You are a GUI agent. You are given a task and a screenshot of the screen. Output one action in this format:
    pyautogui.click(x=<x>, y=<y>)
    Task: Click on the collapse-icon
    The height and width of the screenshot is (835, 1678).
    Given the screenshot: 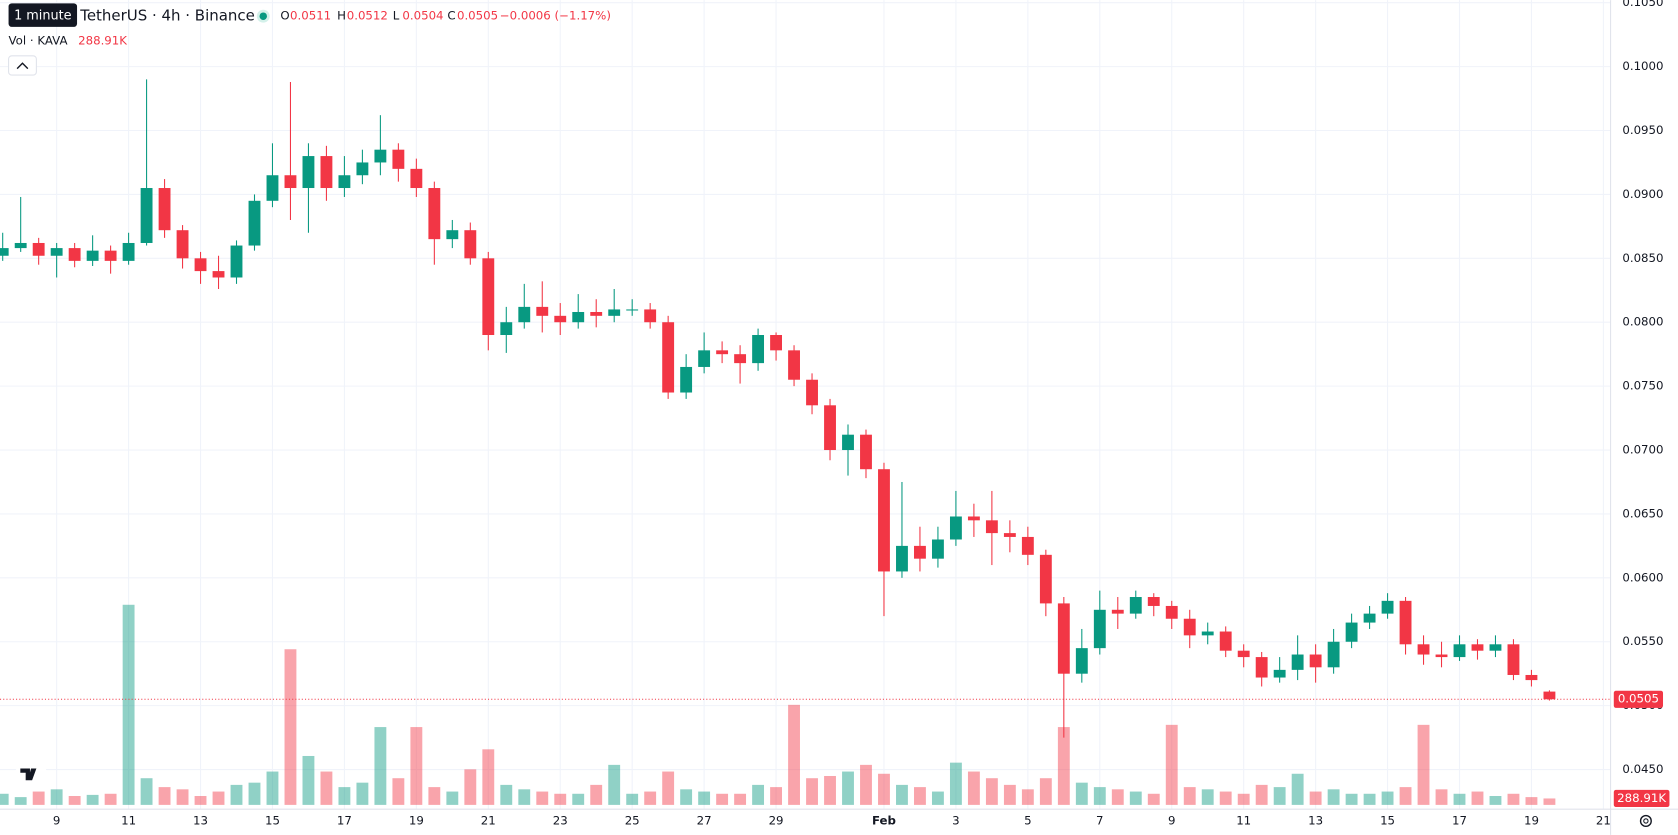 What is the action you would take?
    pyautogui.click(x=22, y=66)
    